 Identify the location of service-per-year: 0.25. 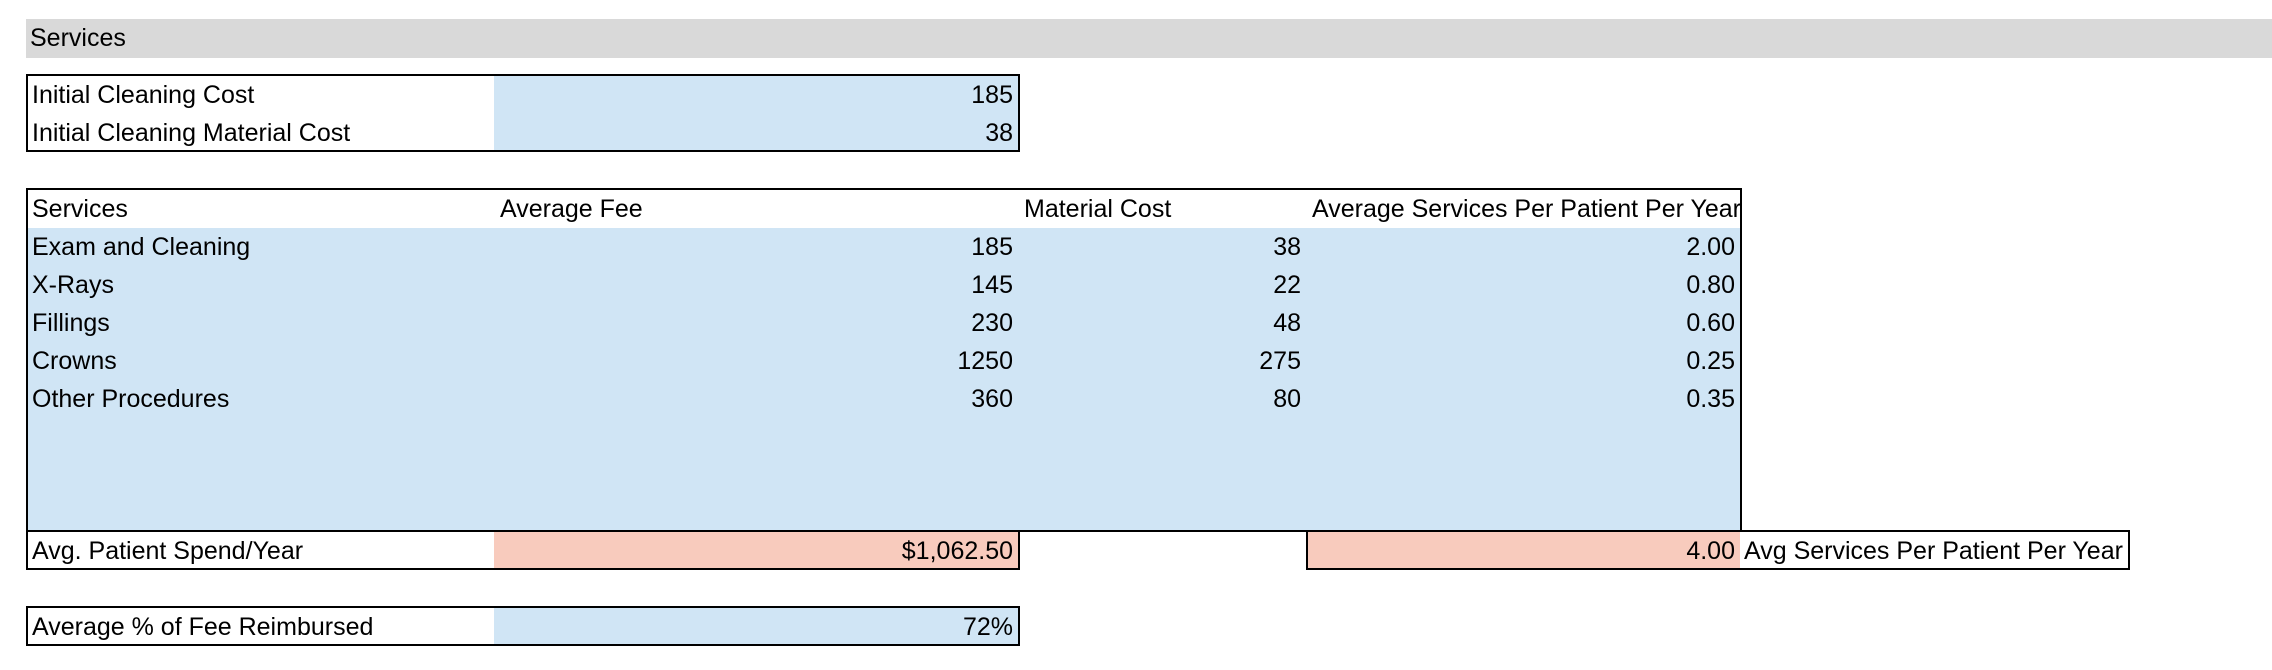
(1710, 361).